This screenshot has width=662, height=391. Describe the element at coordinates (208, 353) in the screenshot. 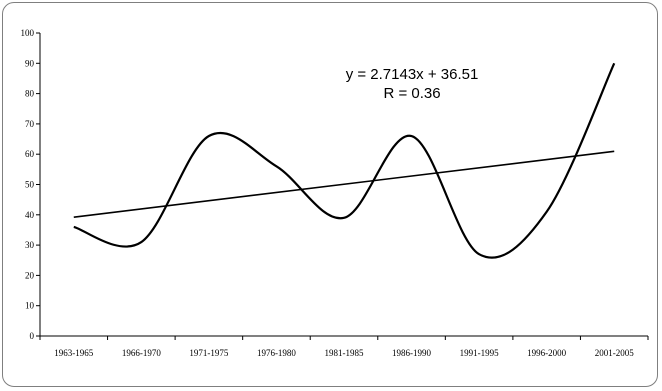

I see `x-tick-label: 1971-1975` at that location.